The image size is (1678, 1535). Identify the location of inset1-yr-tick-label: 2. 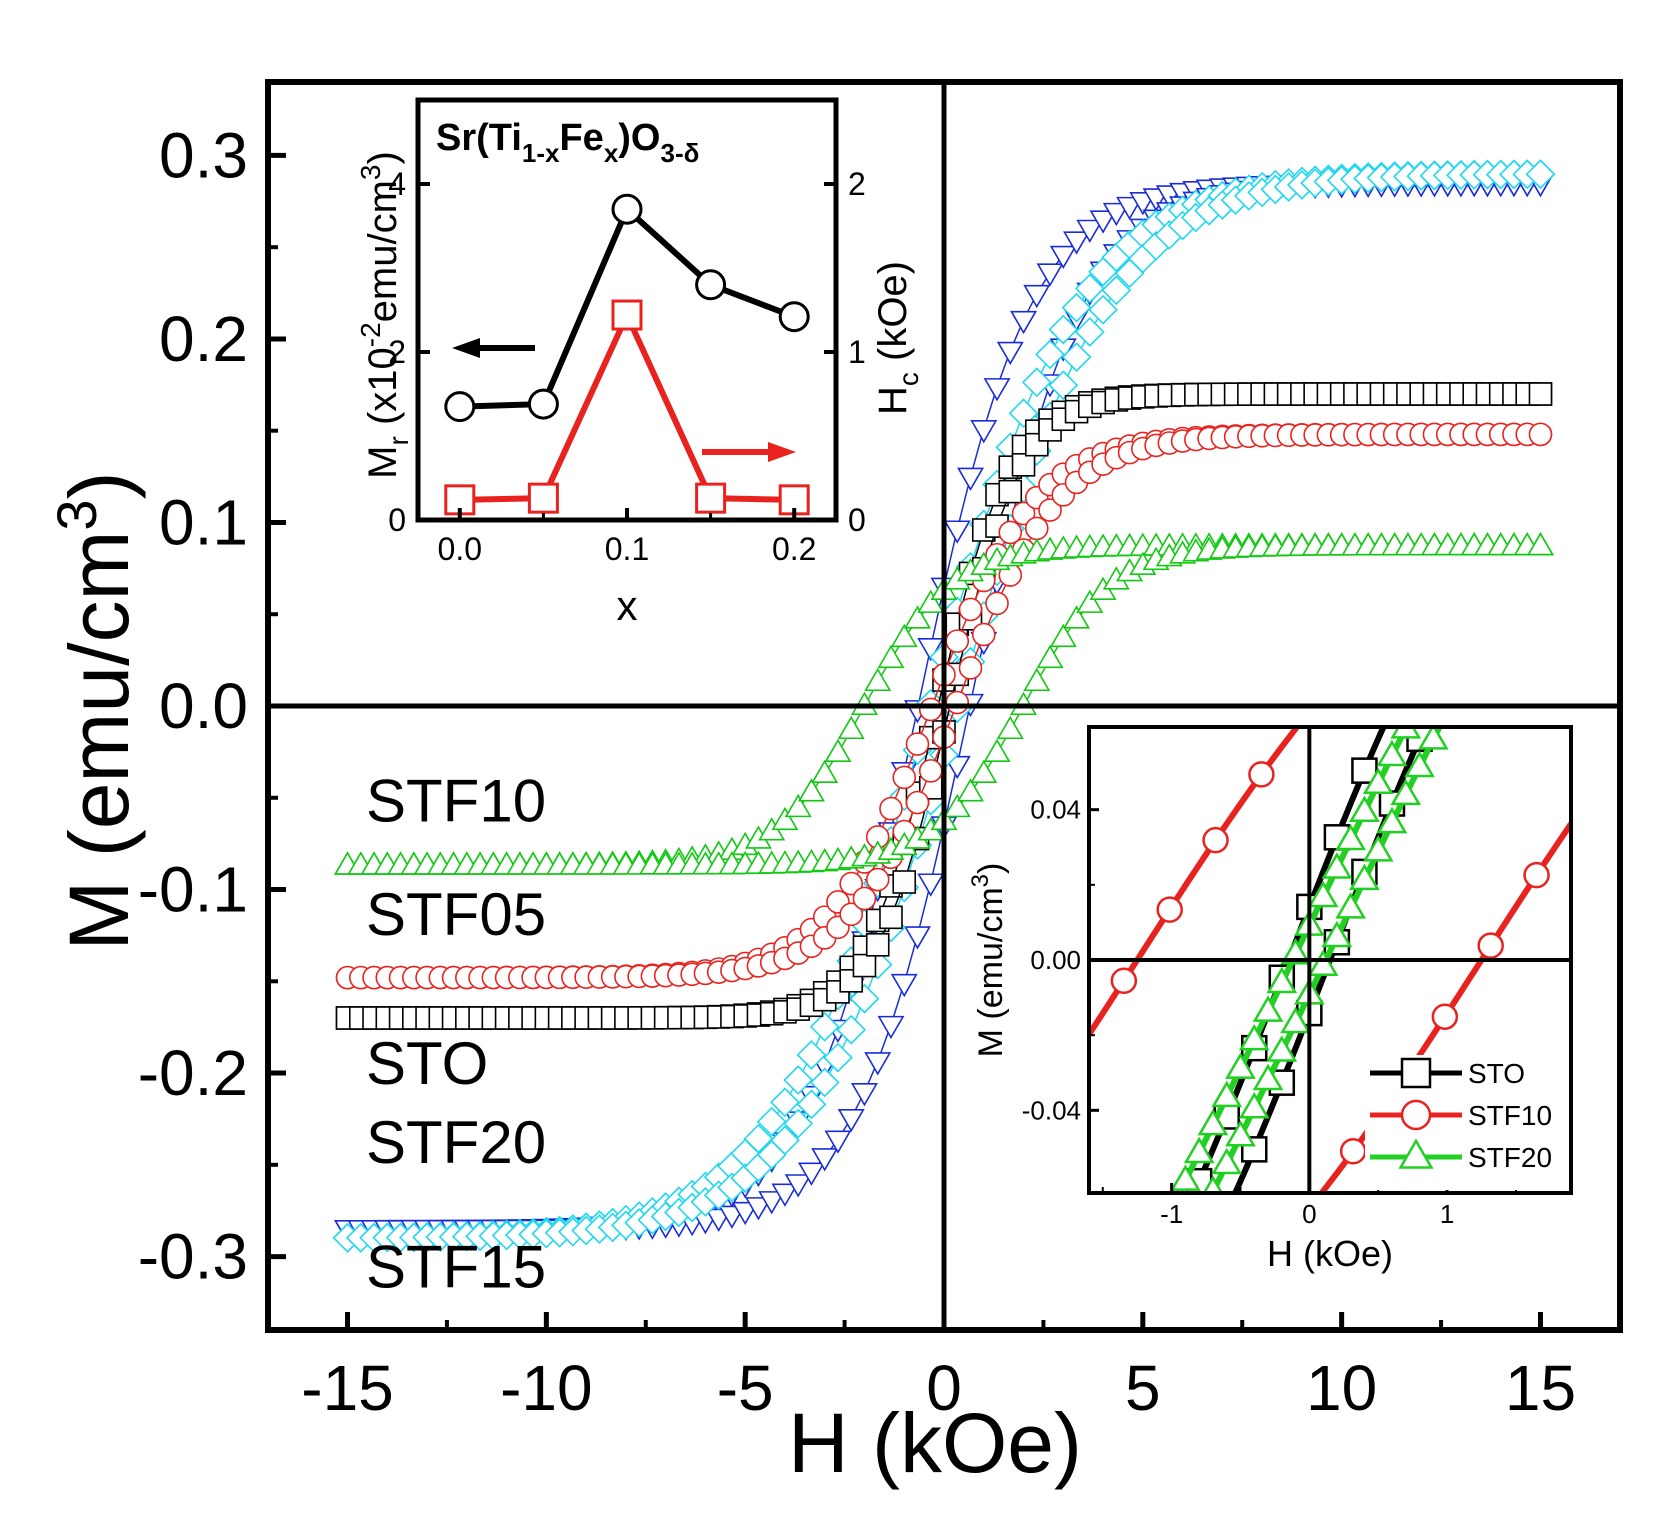
(857, 184).